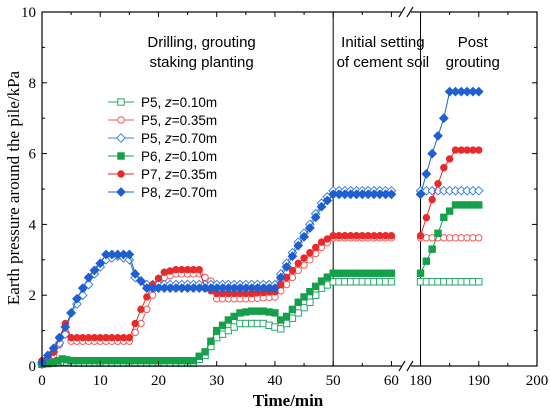  What do you see at coordinates (479, 381) in the screenshot?
I see `x-tick-label-8: 190` at bounding box center [479, 381].